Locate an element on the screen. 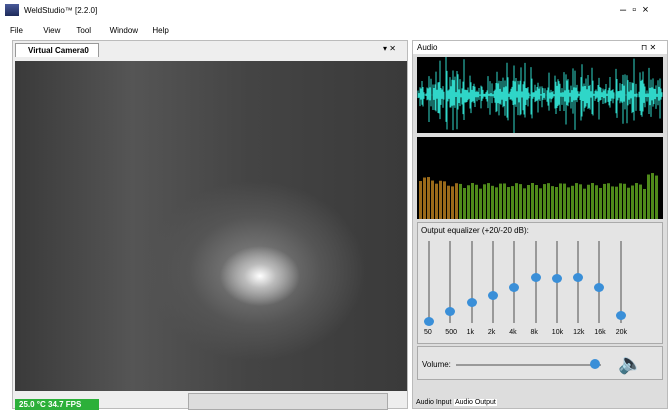 The image size is (670, 410). window-title: WeldStudio™ [2.2.0] is located at coordinates (61, 10).